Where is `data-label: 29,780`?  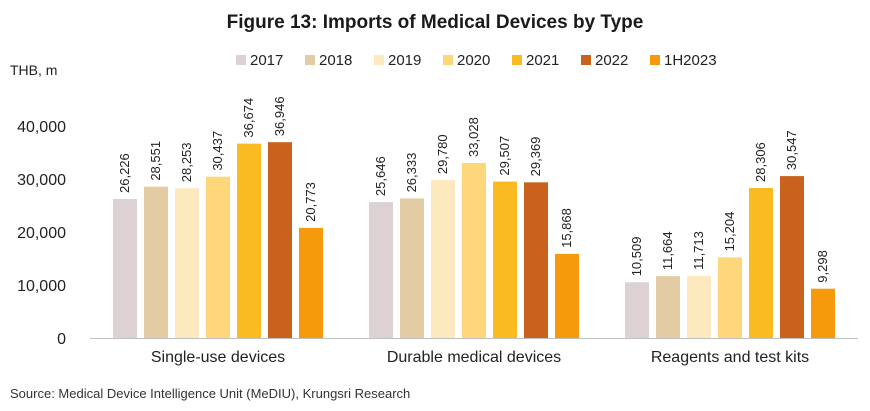
data-label: 29,780 is located at coordinates (442, 154).